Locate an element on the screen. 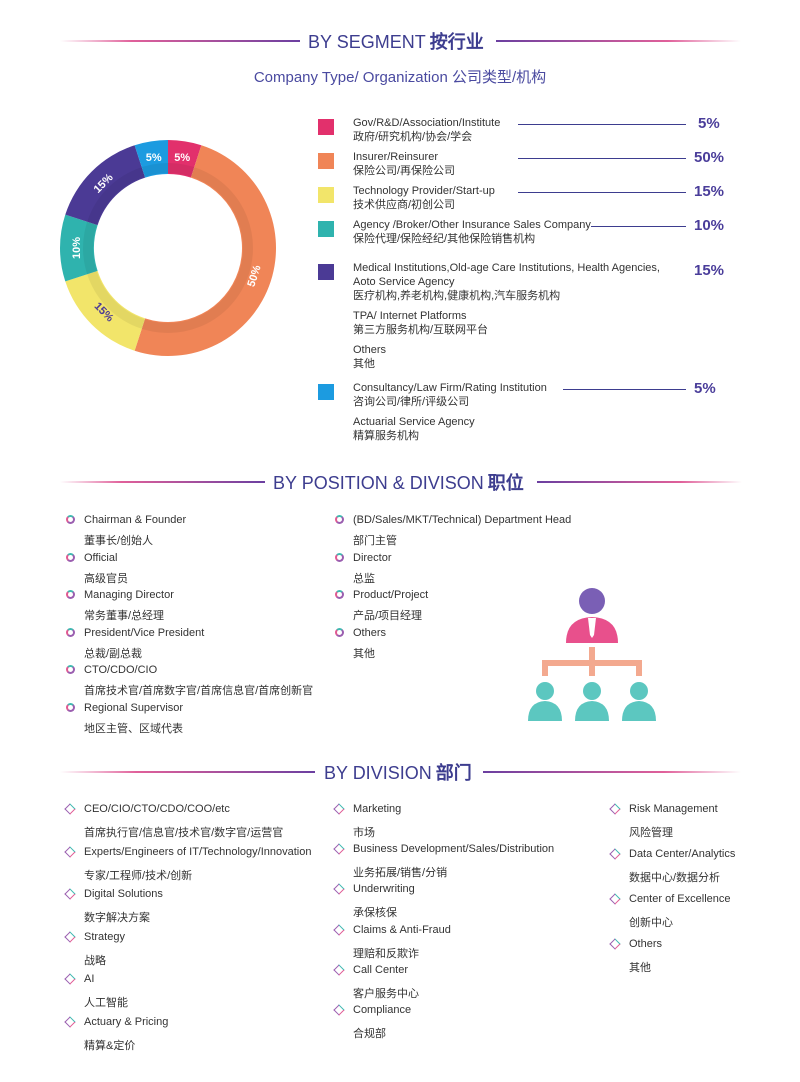 The height and width of the screenshot is (1082, 800). legend-label-en: Consultancy/Law Firm/Rating Institution is located at coordinates (450, 388).